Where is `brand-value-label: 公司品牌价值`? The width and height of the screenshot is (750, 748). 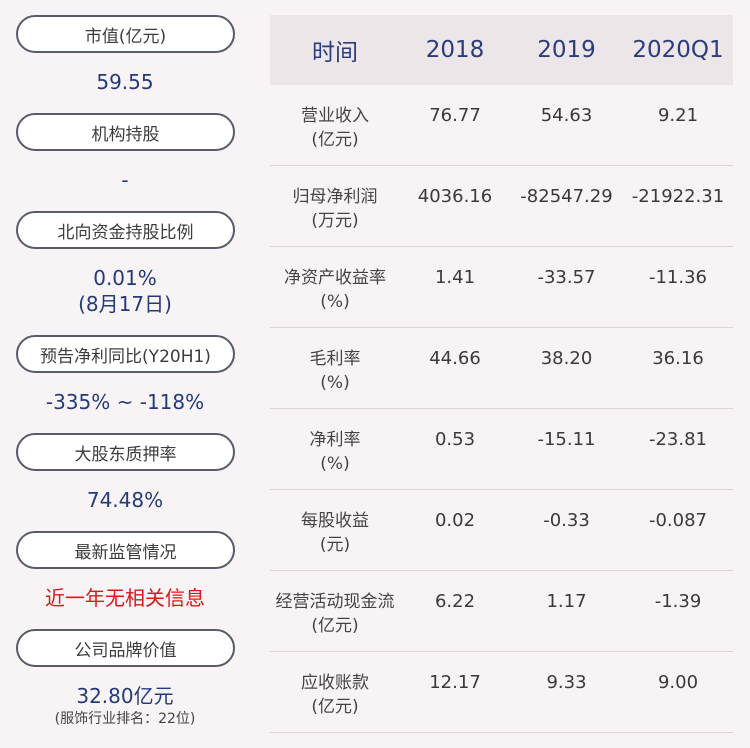
brand-value-label: 公司品牌价值 is located at coordinates (125, 648).